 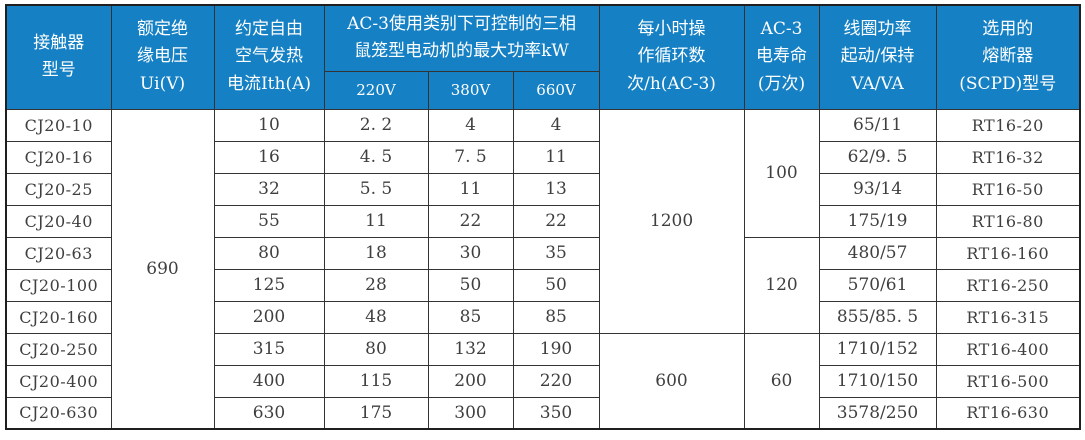 What do you see at coordinates (376, 285) in the screenshot?
I see `cell-p220: 28` at bounding box center [376, 285].